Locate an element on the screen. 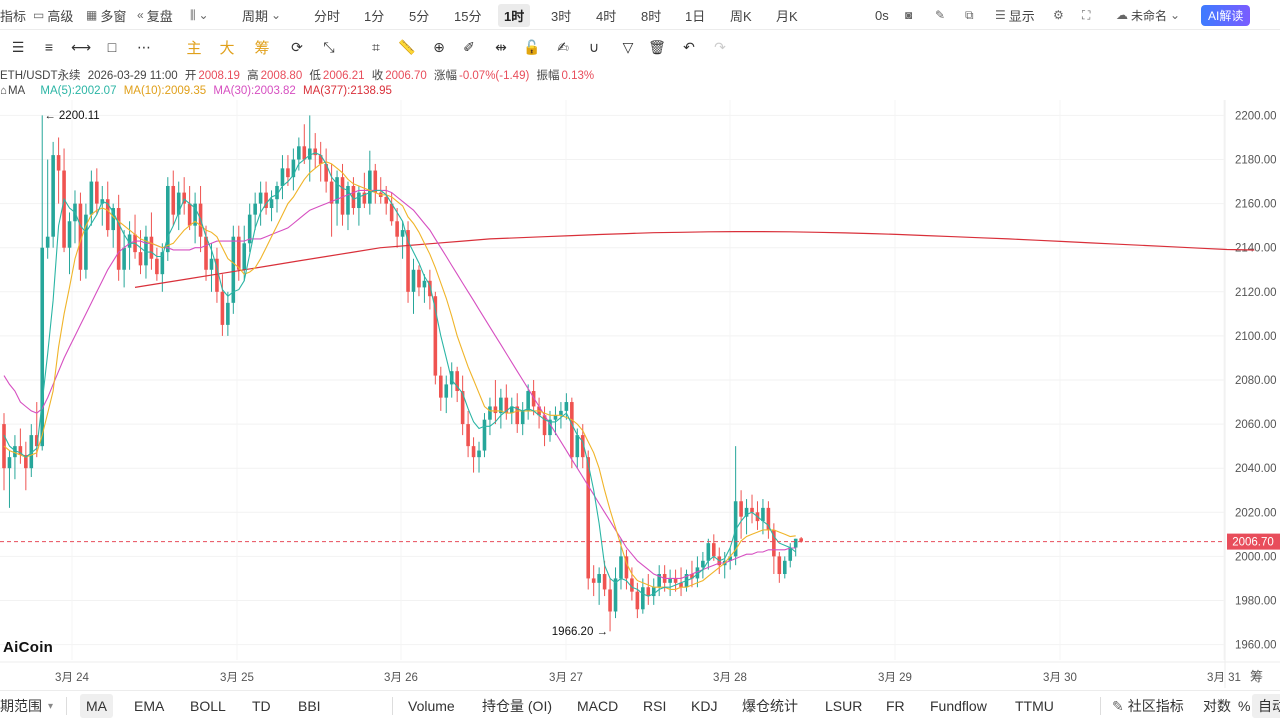 This screenshot has width=1280, height=721. pen-icon: ✎ is located at coordinates (940, 15).